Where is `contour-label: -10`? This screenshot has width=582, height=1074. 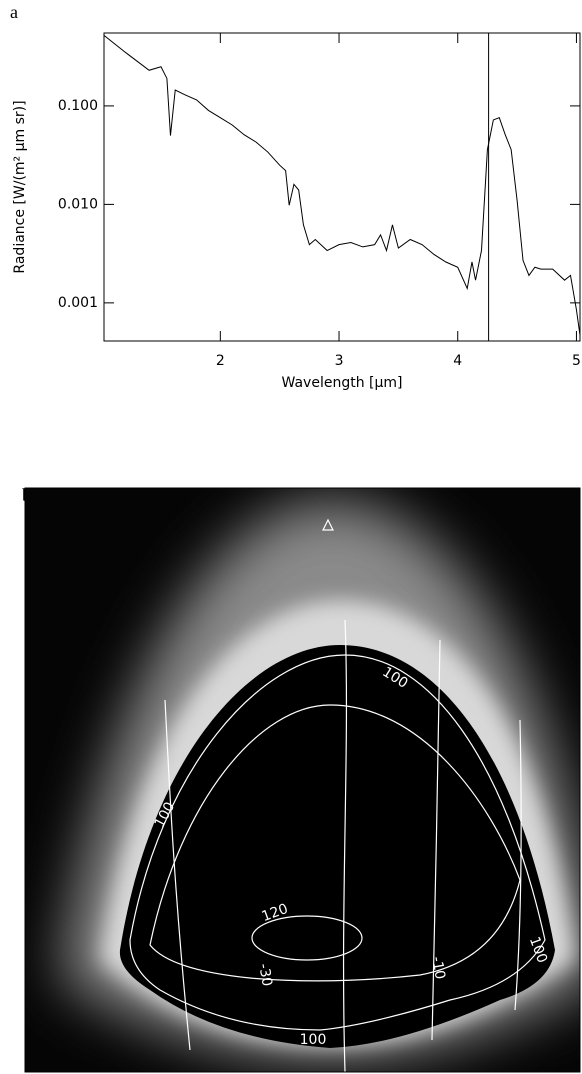 contour-label: -10 is located at coordinates (438, 967).